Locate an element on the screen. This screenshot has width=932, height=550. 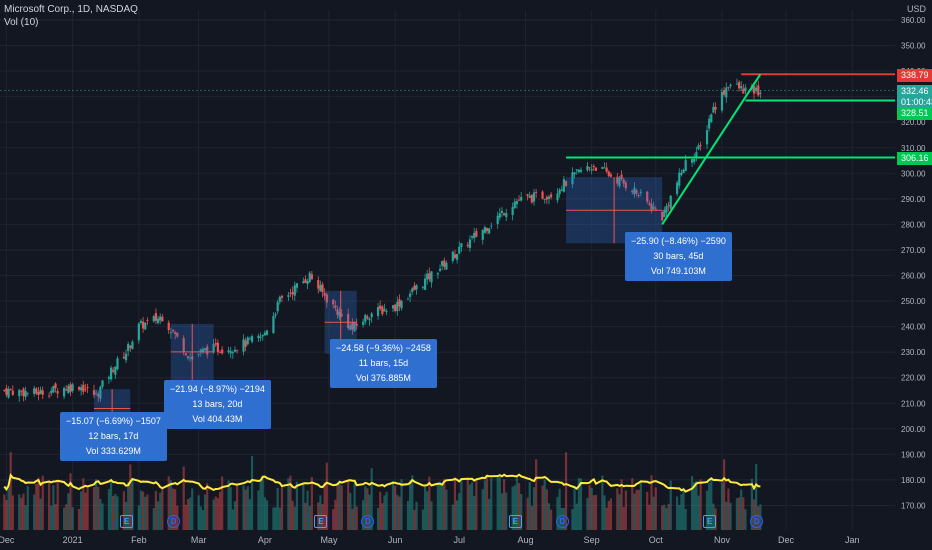
measure-bars: 30 bars, 45d is located at coordinates (678, 256).